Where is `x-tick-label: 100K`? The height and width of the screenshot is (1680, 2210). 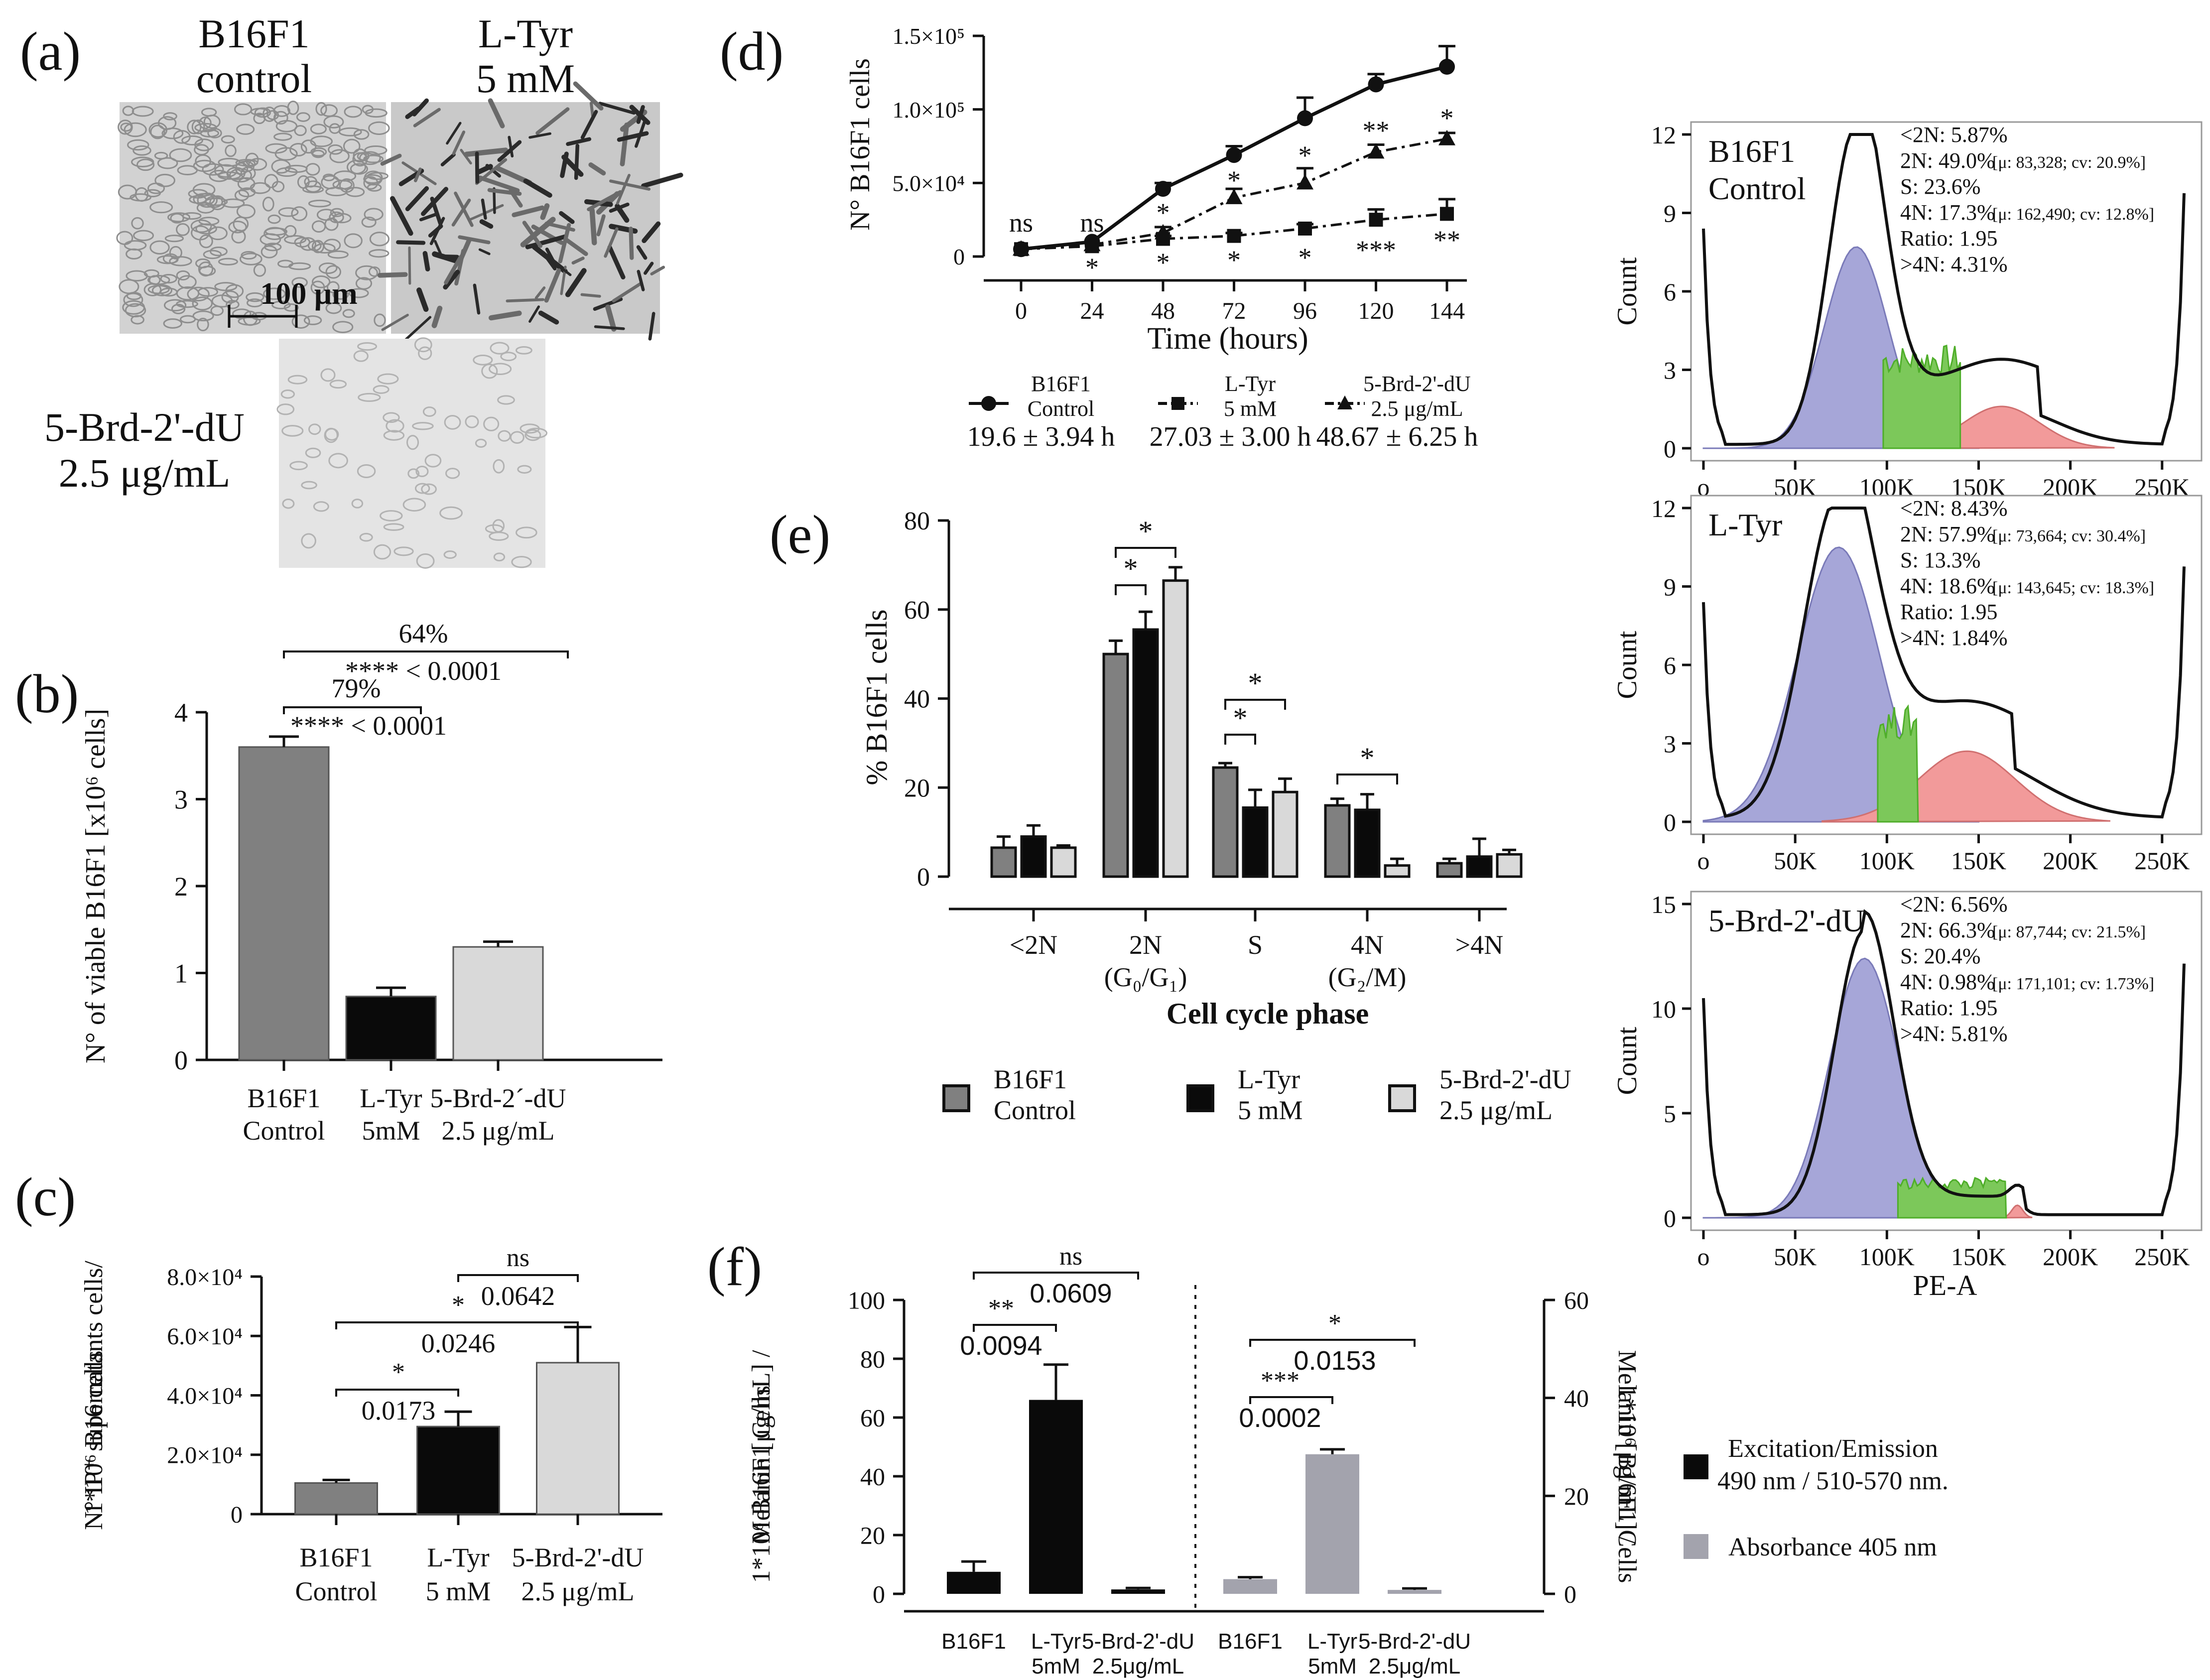 x-tick-label: 100K is located at coordinates (1887, 1257).